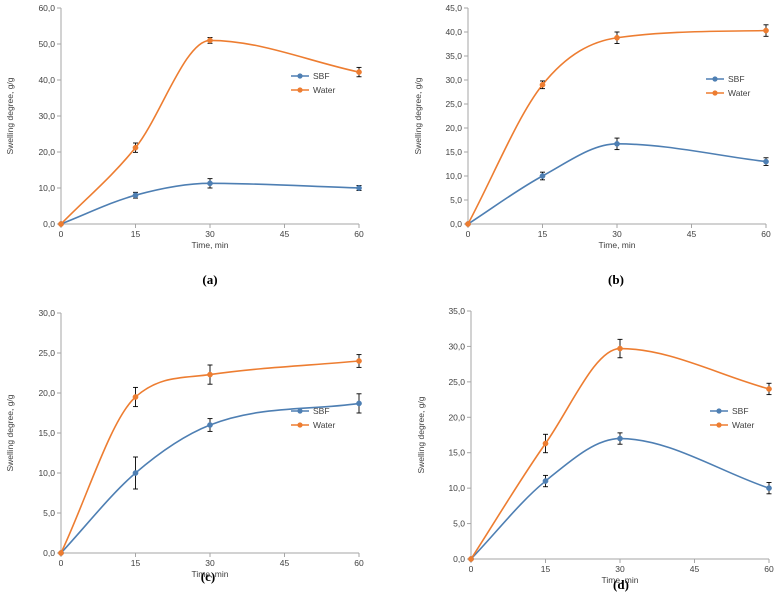 Image resolution: width=778 pixels, height=599 pixels. What do you see at coordinates (616, 279) in the screenshot?
I see `panel-label: (b)` at bounding box center [616, 279].